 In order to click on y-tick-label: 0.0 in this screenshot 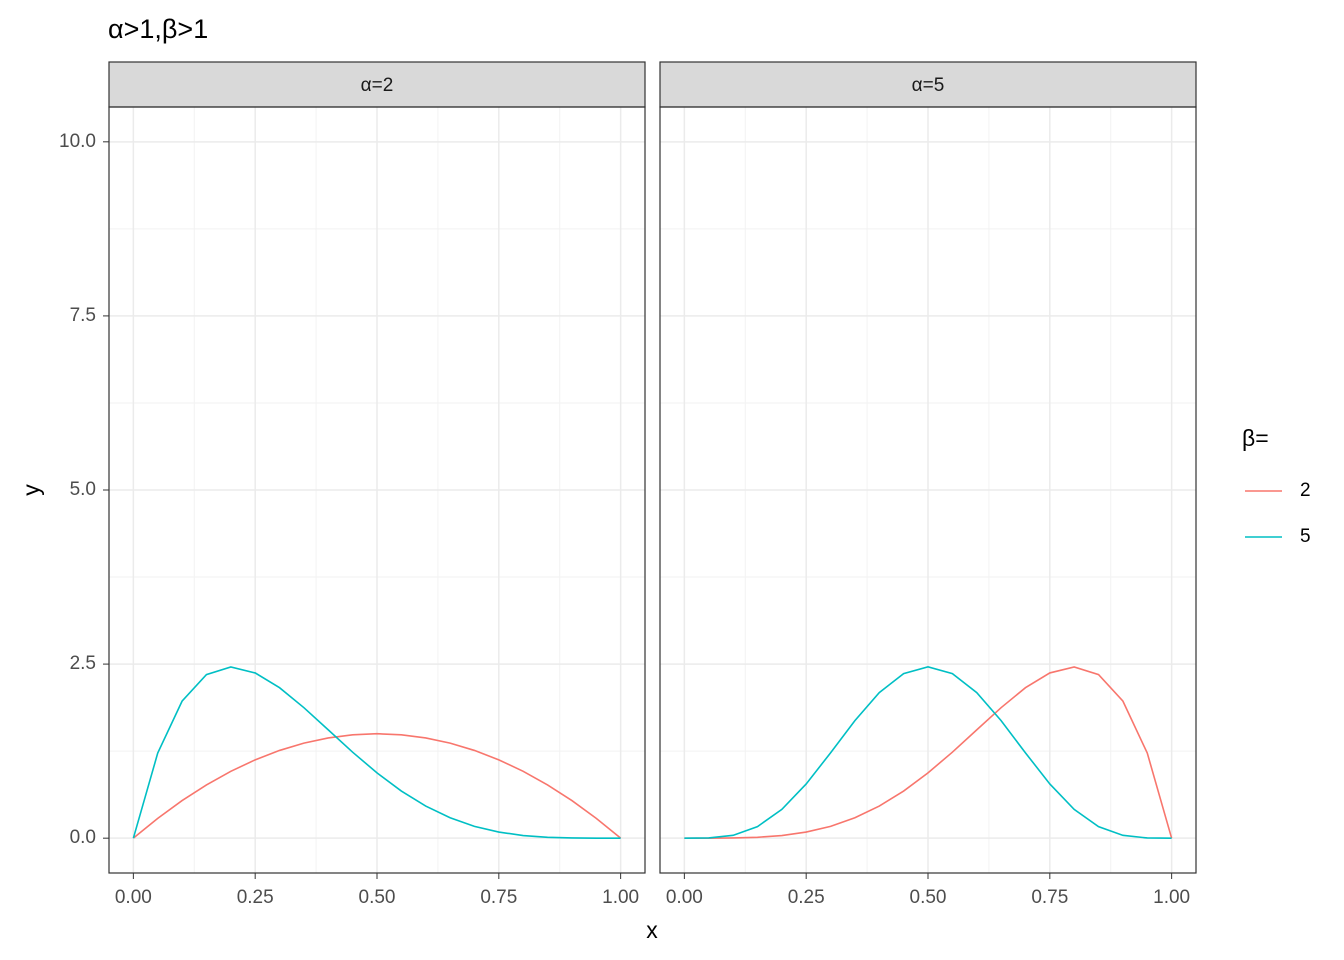, I will do `click(83, 837)`.